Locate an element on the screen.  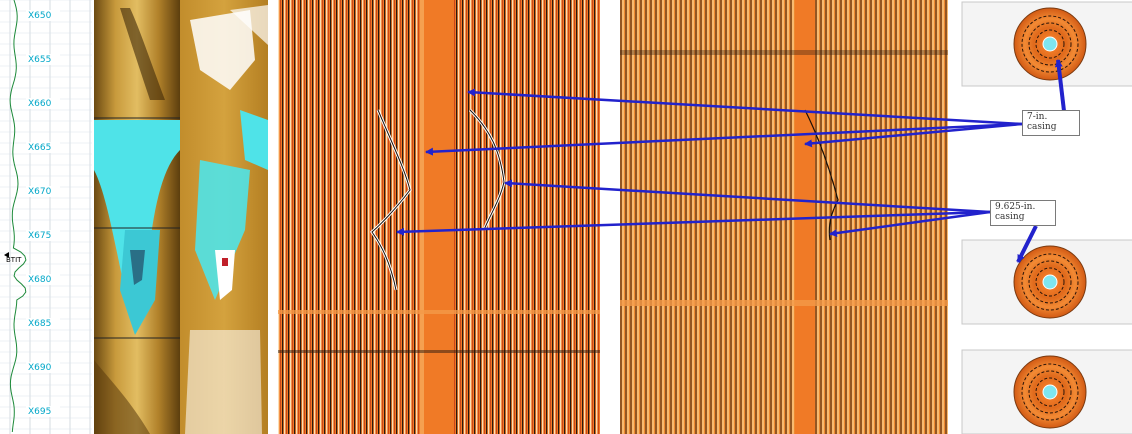
depth-labels: X650 X655 X660 X665 X670 X675 X680 X685 X690 X695 is located at coordinates (43, 213).